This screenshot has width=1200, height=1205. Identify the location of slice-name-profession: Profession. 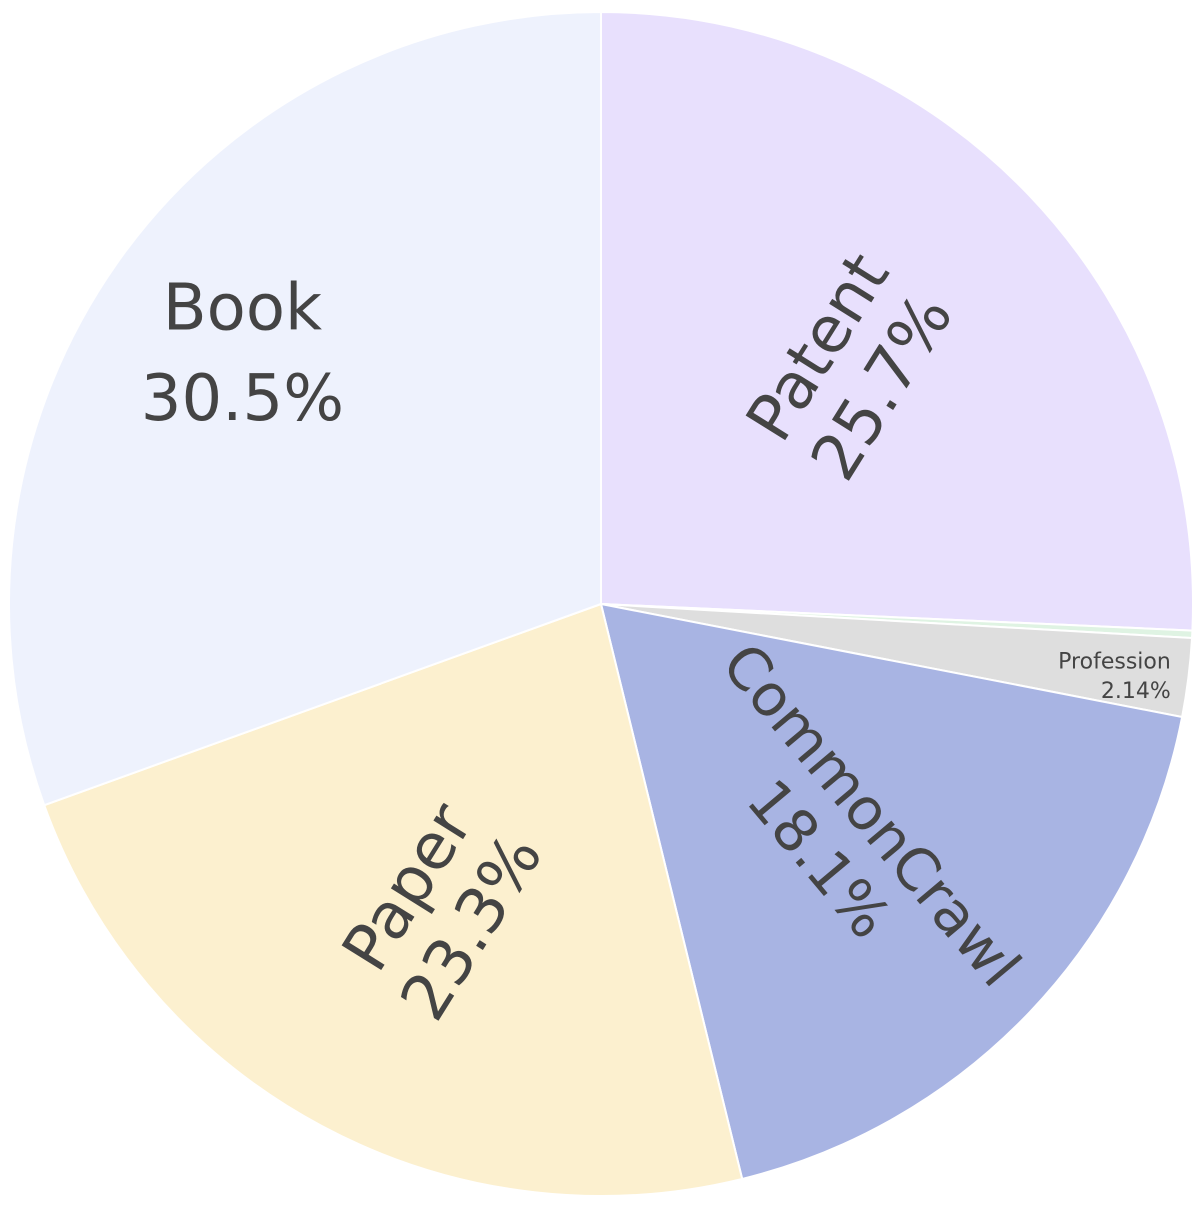
(1114, 661).